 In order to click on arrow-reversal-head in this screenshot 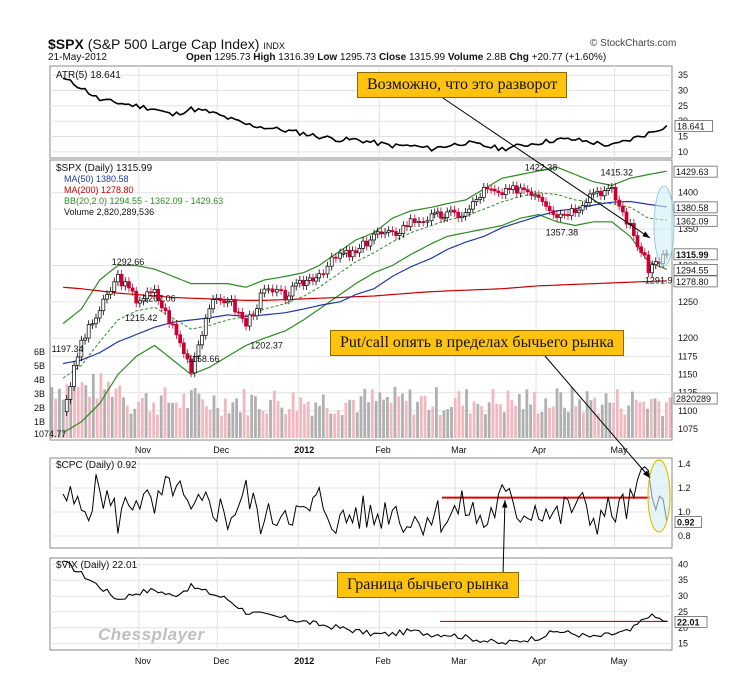, I will do `click(646, 234)`.